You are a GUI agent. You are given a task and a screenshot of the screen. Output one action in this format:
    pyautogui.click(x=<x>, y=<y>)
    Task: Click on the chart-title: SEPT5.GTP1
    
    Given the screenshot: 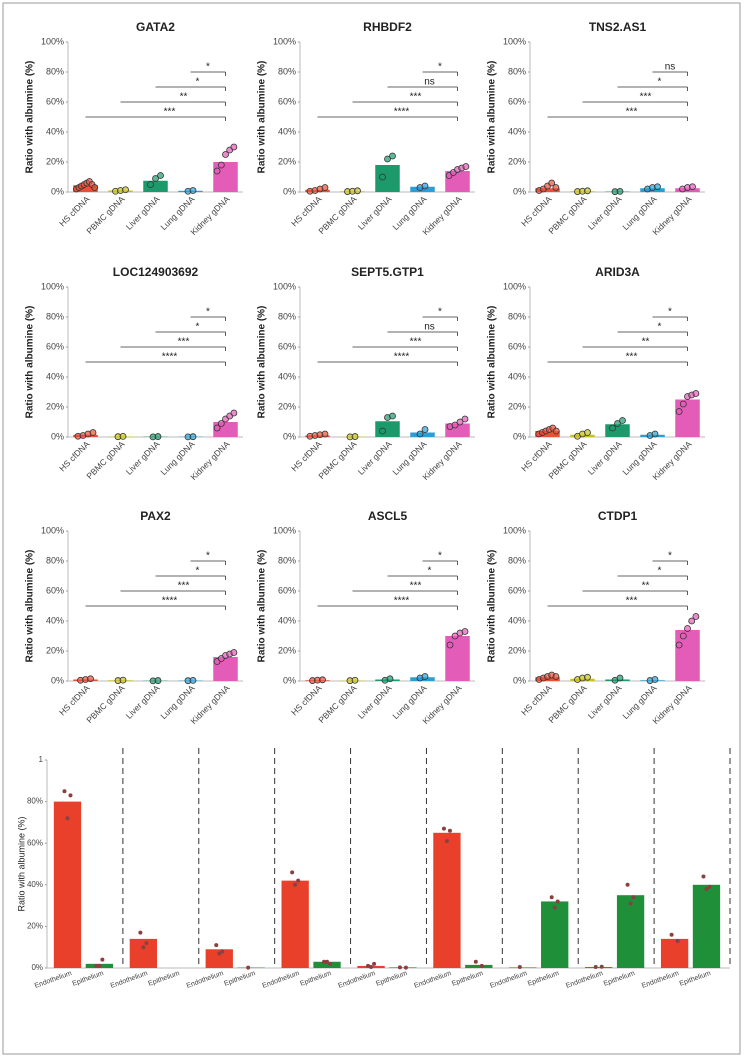 What is the action you would take?
    pyautogui.click(x=387, y=272)
    